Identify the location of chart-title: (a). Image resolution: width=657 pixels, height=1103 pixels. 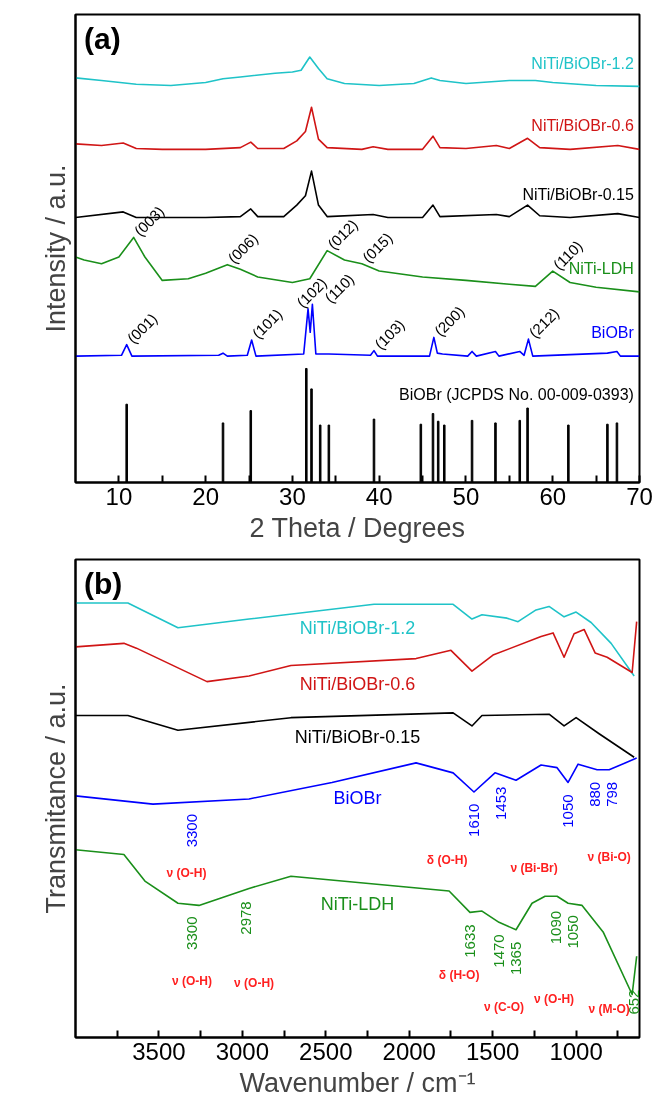
(102, 38).